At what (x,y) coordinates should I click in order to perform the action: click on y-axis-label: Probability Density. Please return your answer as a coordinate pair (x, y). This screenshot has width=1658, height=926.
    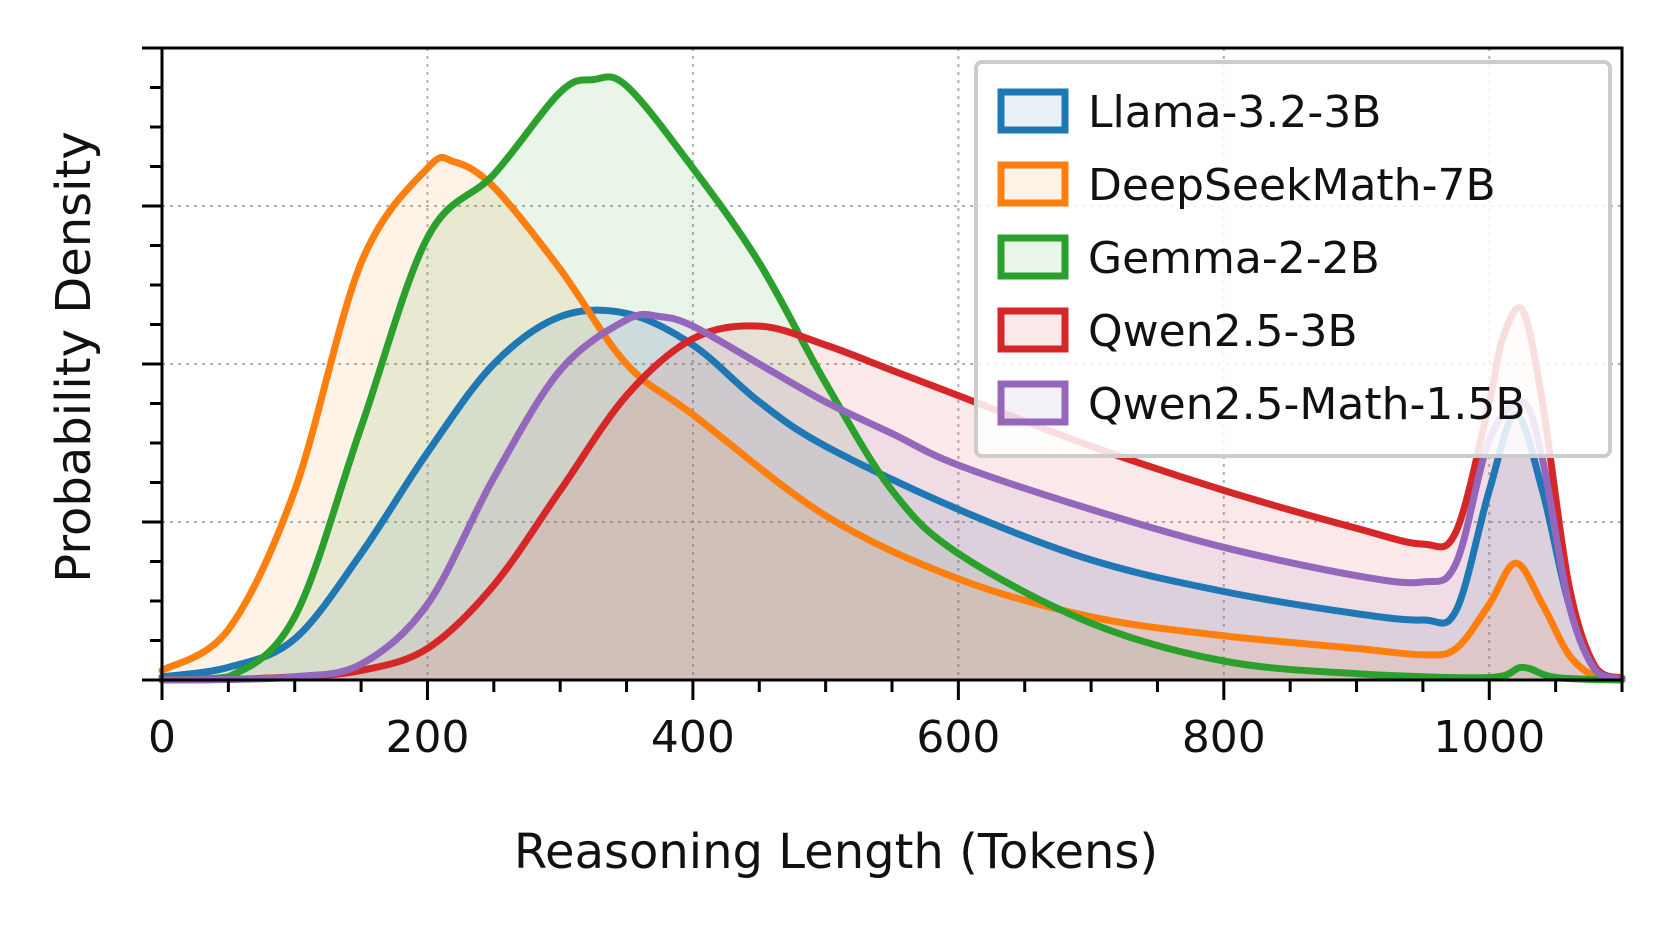
    Looking at the image, I should click on (74, 356).